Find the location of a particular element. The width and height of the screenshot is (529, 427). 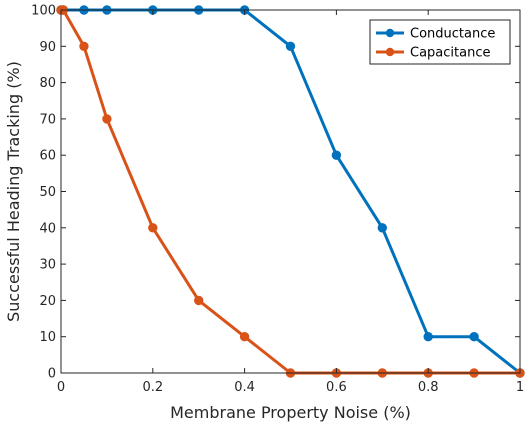

x-axis-title: Membrane Property Noise (%) is located at coordinates (290, 412).